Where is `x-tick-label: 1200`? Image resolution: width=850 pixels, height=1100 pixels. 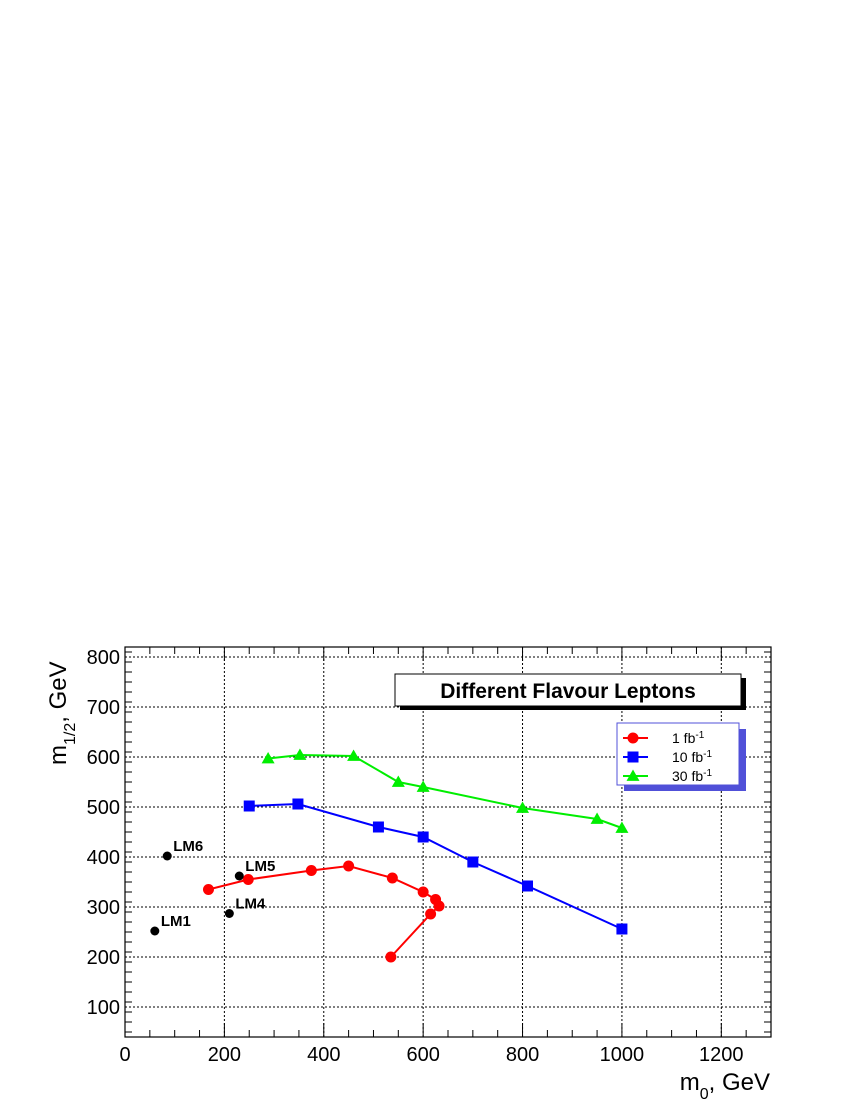
x-tick-label: 1200 is located at coordinates (721, 1055).